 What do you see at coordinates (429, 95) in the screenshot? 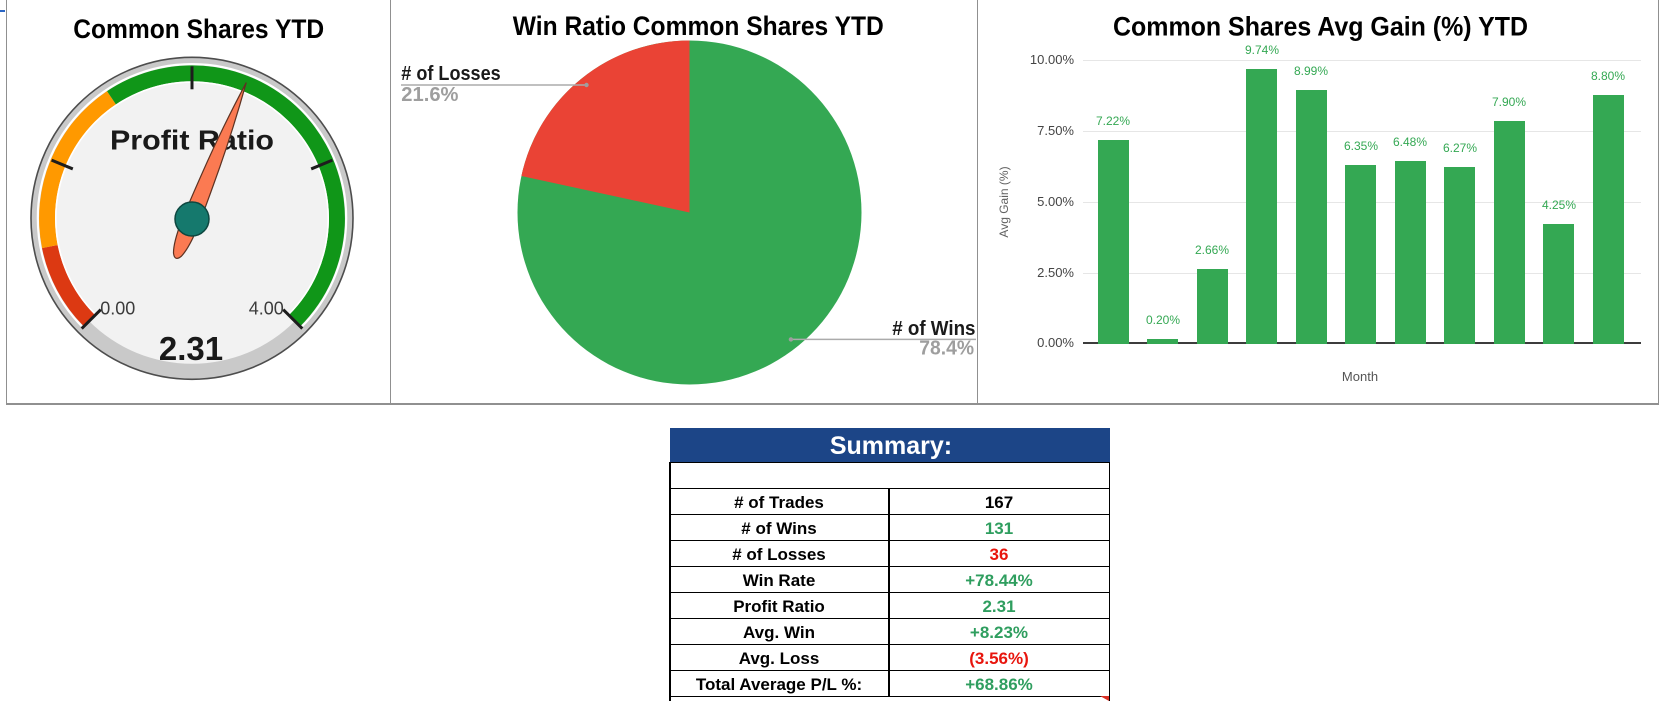
I see `svg-text: 21.6%` at bounding box center [429, 95].